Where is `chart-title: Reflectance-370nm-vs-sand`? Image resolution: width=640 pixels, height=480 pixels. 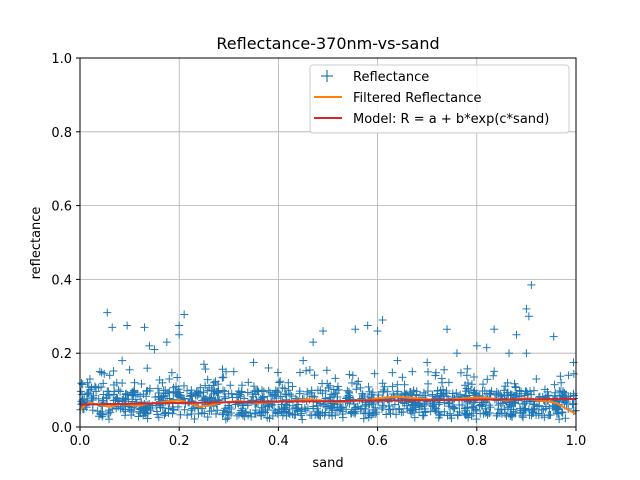 chart-title: Reflectance-370nm-vs-sand is located at coordinates (327, 43).